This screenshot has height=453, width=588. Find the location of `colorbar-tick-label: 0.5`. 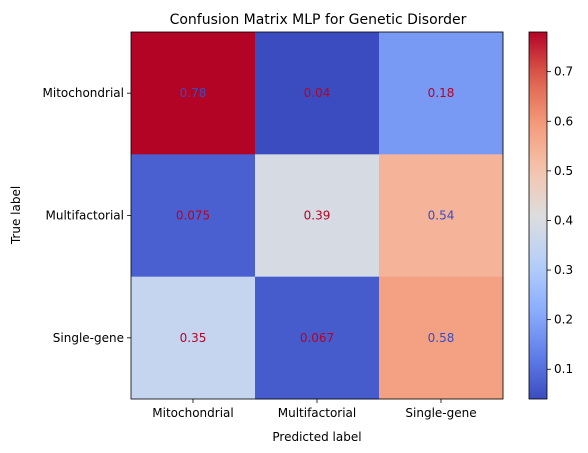

colorbar-tick-label: 0.5 is located at coordinates (563, 171).